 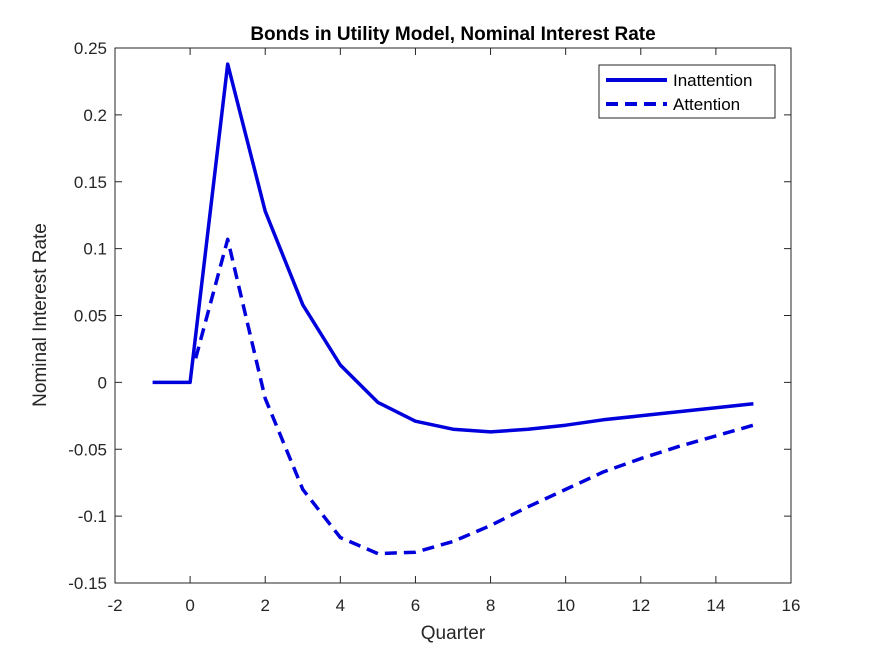 I want to click on x-axis-title: Quarter, so click(x=453, y=633).